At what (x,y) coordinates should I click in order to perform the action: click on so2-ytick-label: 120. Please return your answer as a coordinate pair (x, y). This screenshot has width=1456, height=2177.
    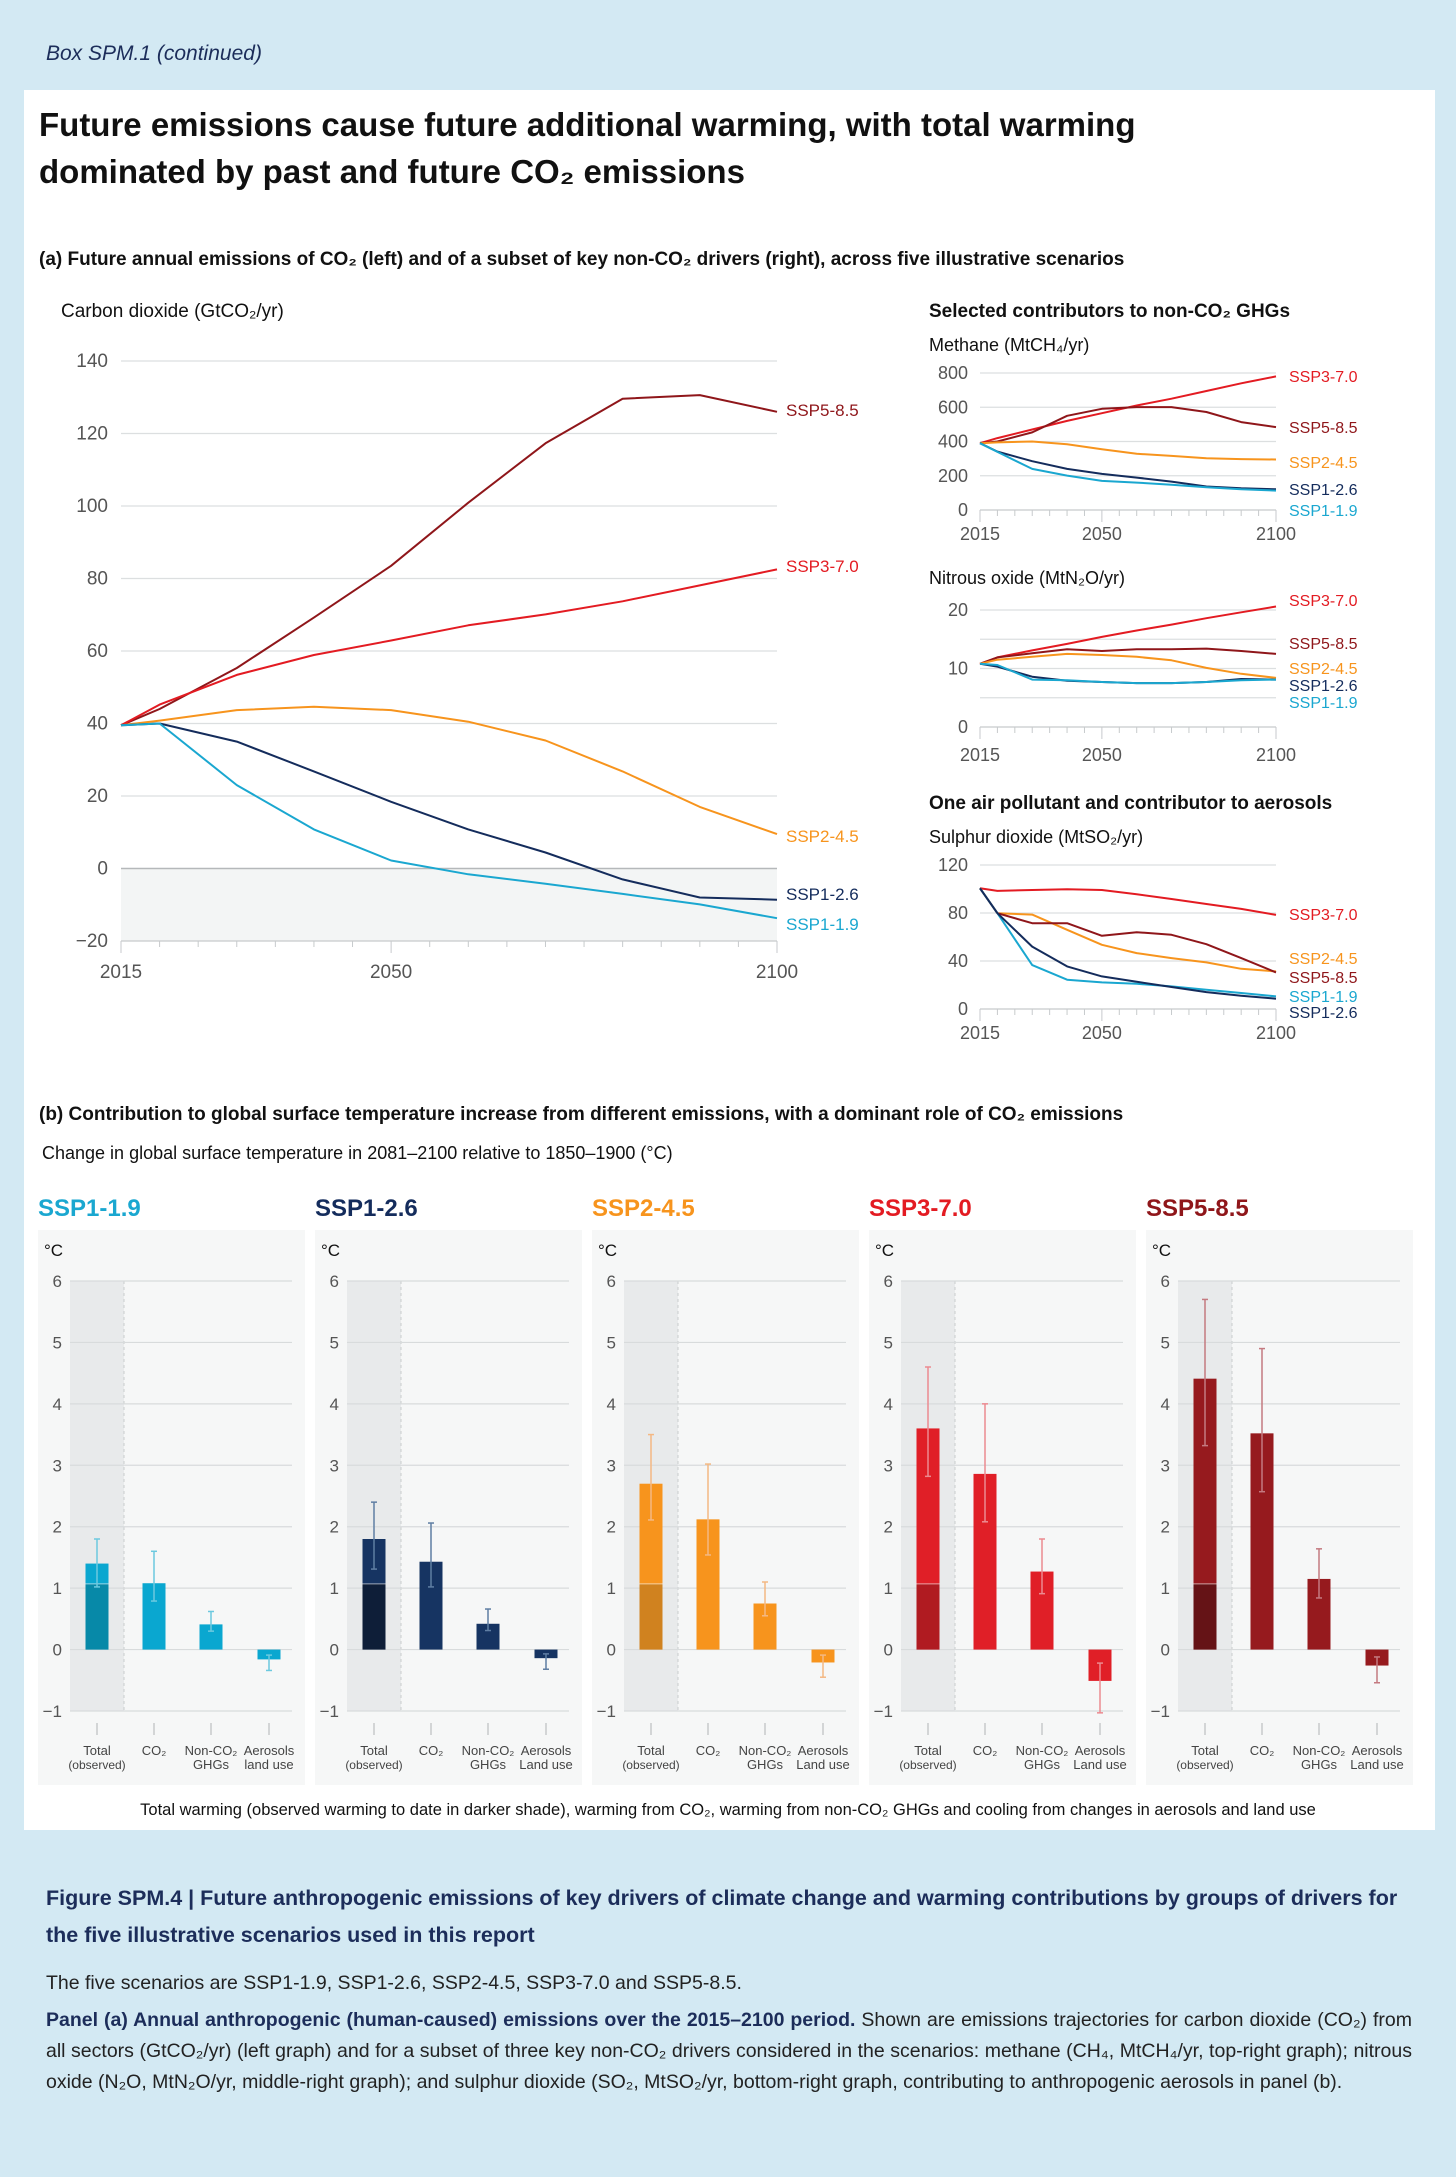
    Looking at the image, I should click on (953, 865).